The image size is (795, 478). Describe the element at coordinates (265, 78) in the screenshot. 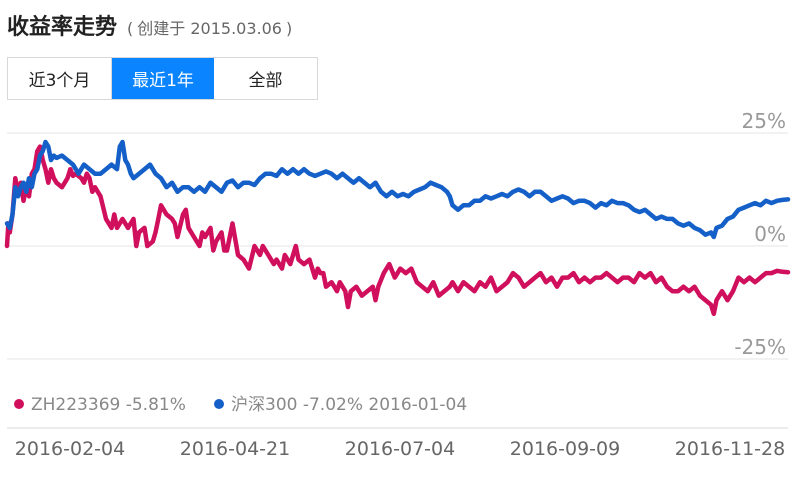

I see `tab-all: 全部` at that location.